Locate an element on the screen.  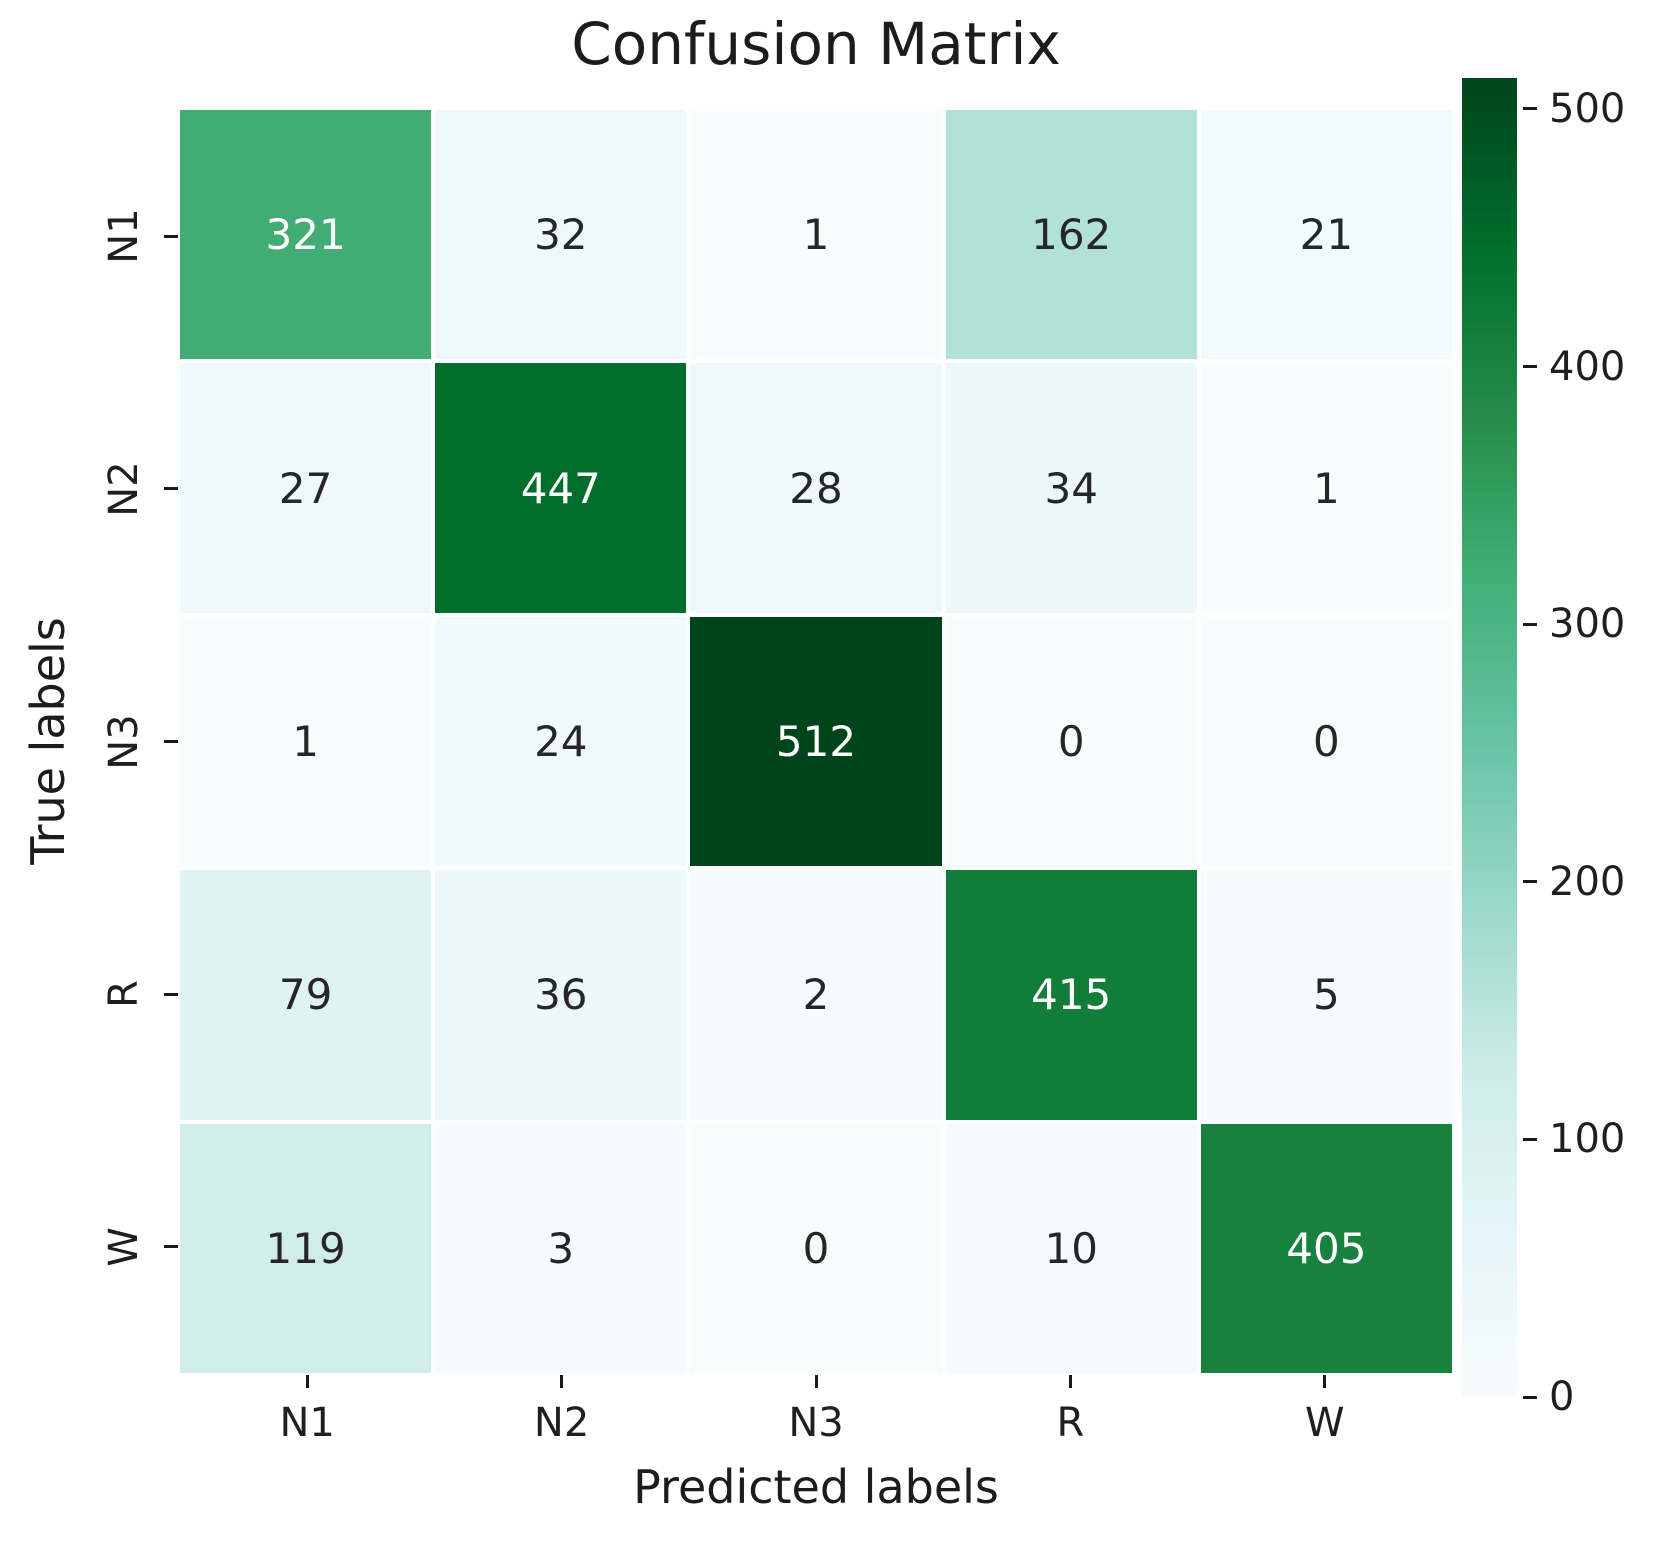
heatmap-cell-N2-R: 34 is located at coordinates (1071, 488).